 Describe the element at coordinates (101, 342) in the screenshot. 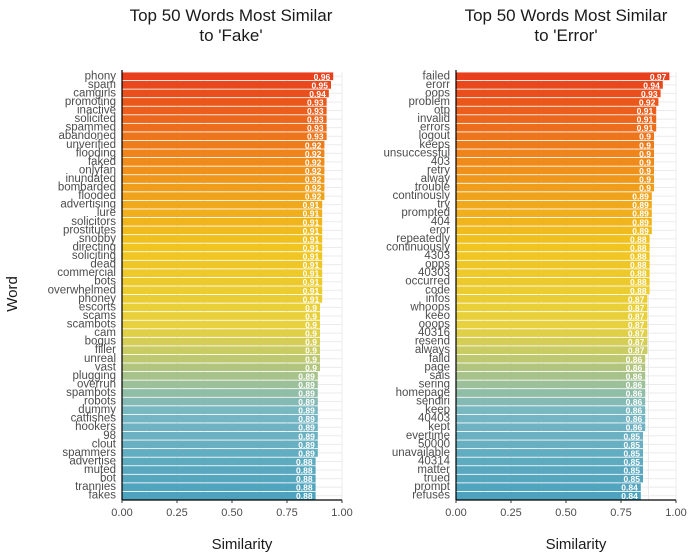

I see `category-label: bogus` at that location.